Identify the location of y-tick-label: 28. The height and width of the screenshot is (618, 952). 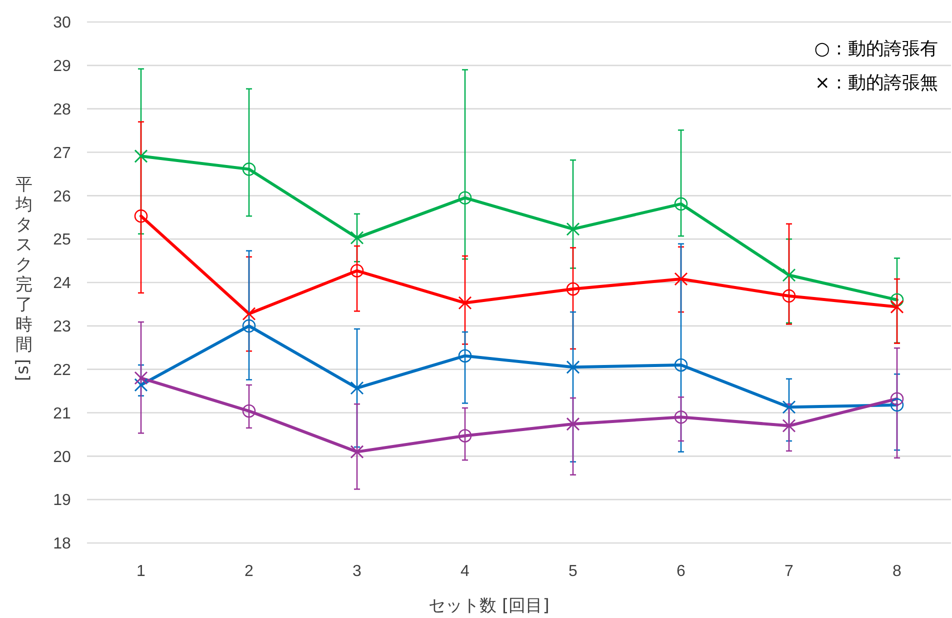
(62, 109).